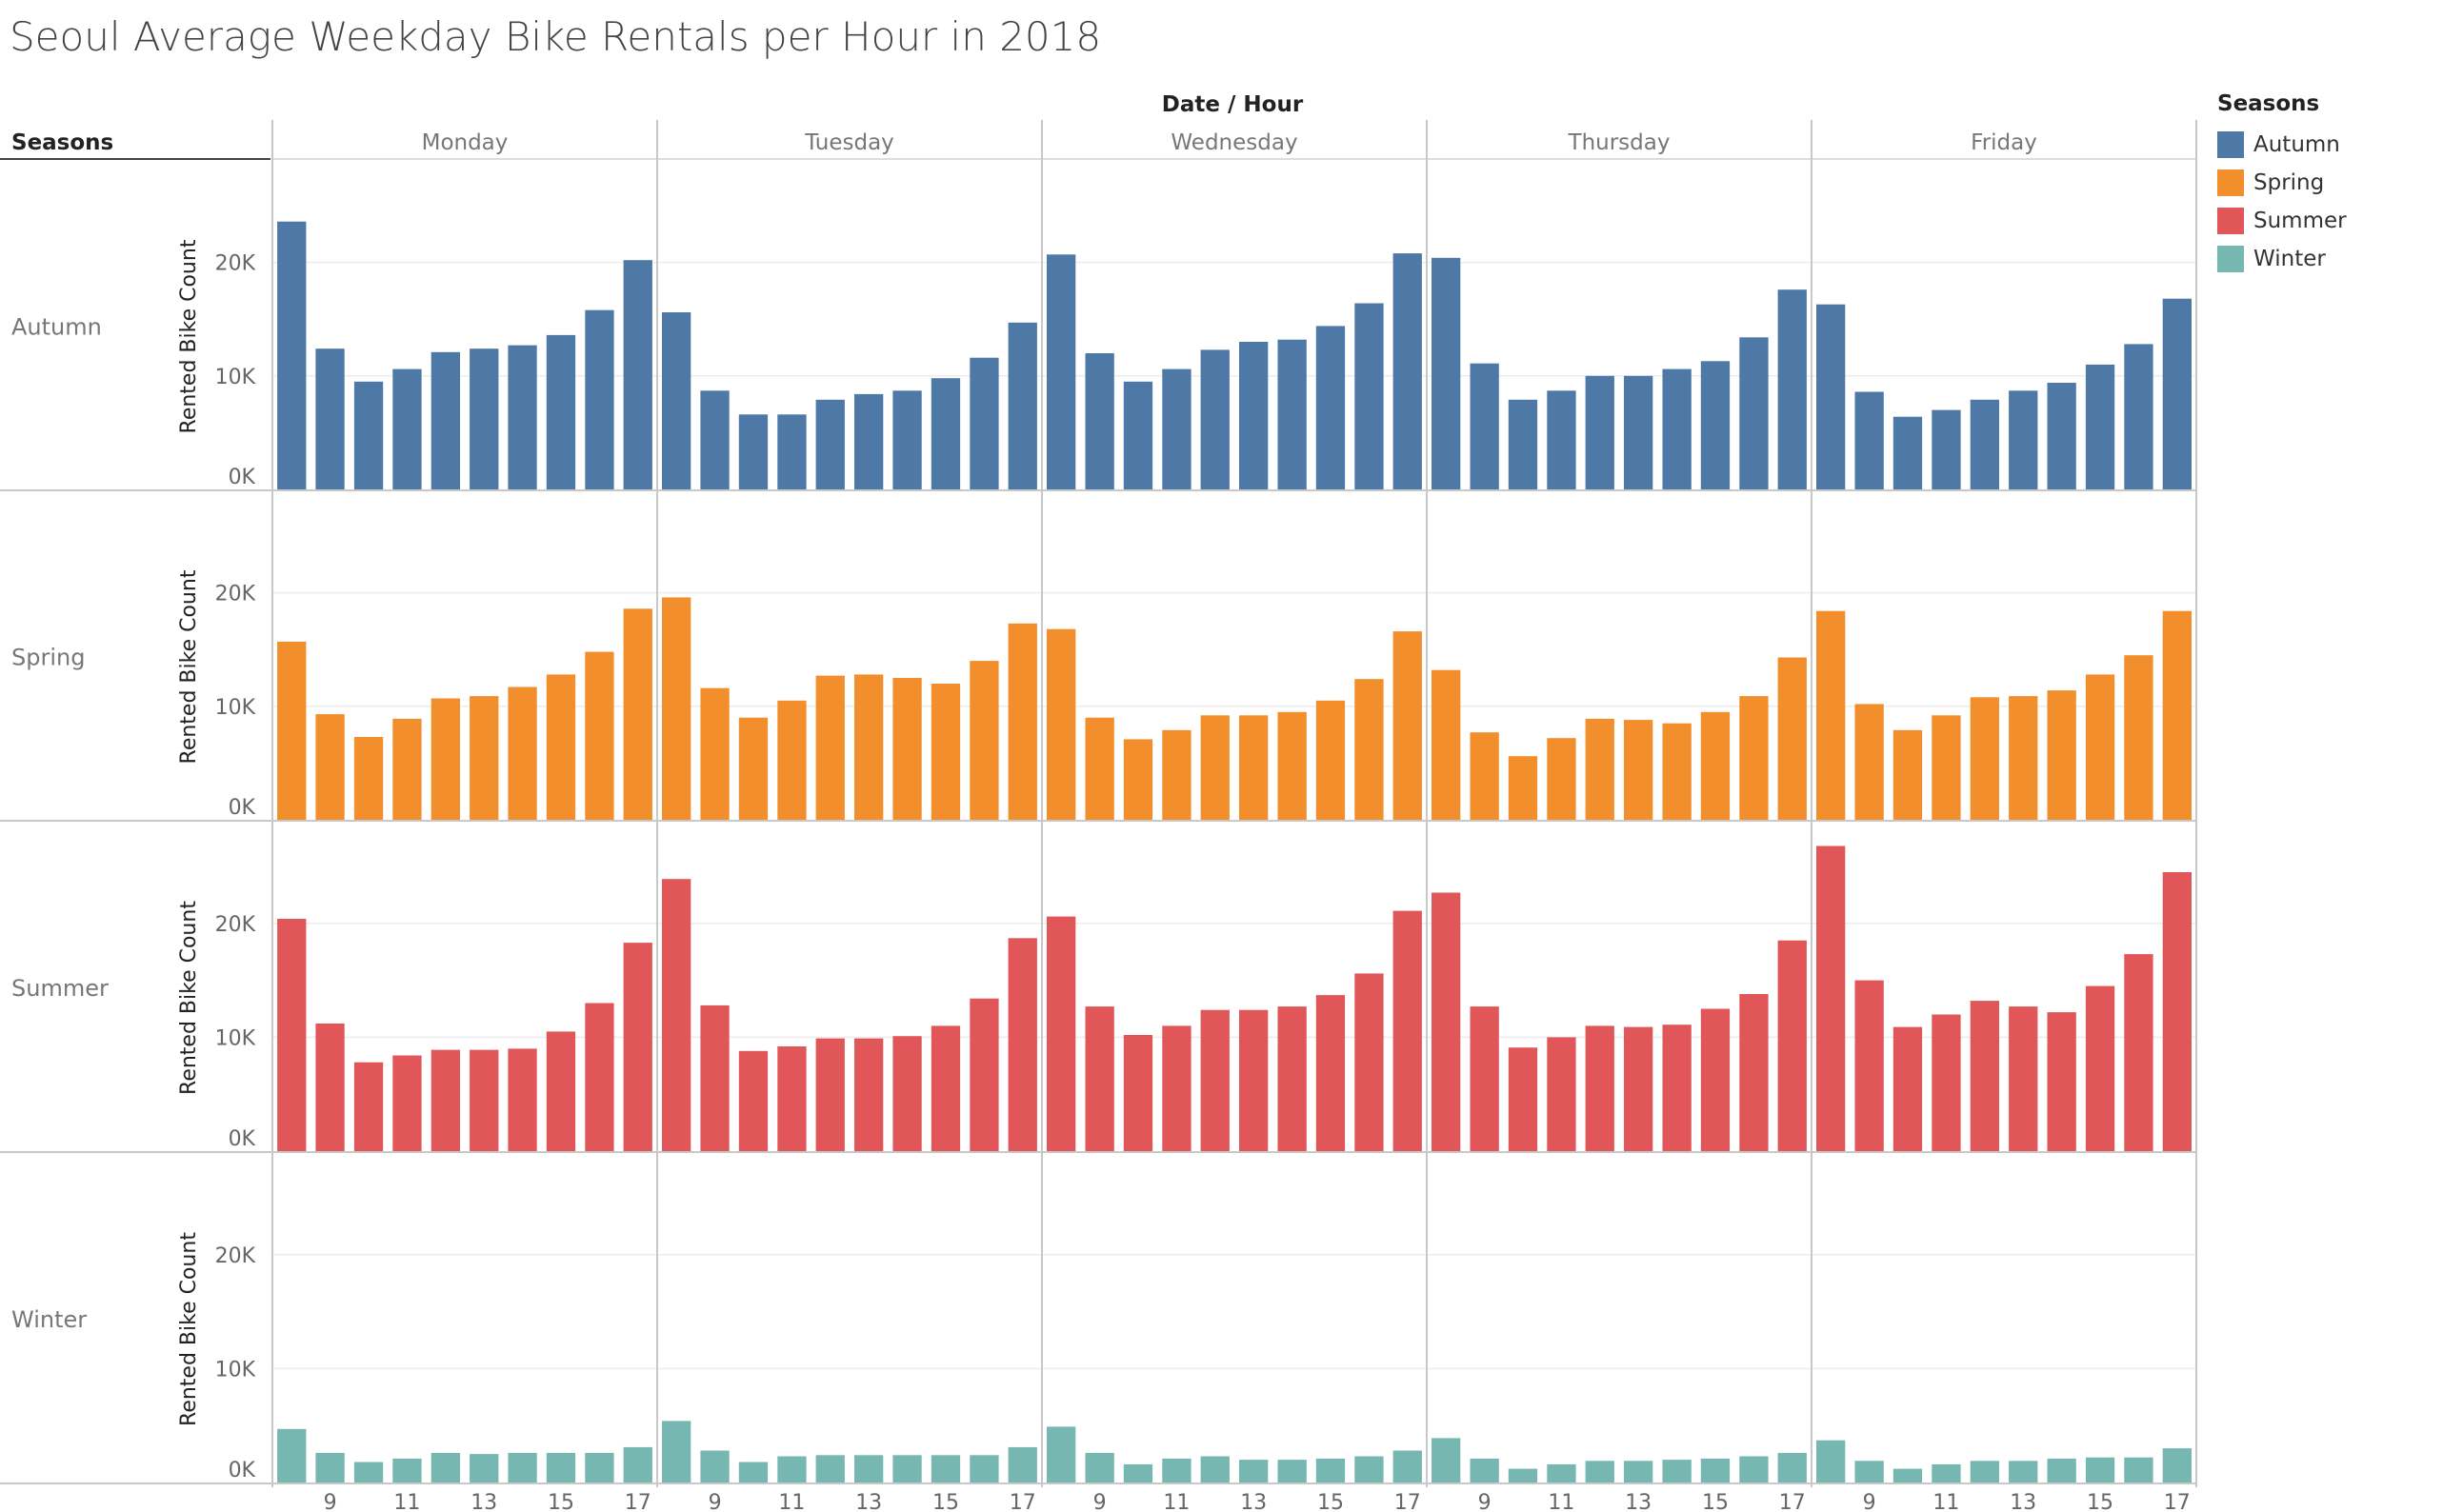  I want to click on x-tick-monday-9: 9, so click(330, 1501).